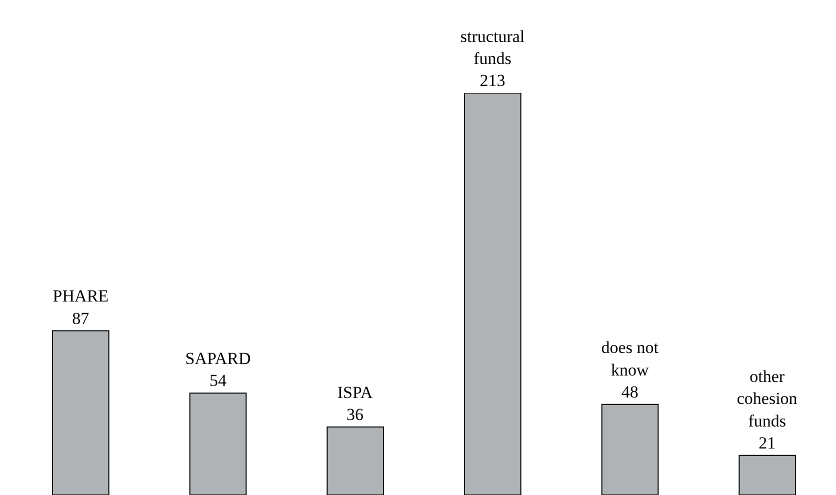 The image size is (836, 495). I want to click on x-tick-label: other cohesion funds, so click(767, 398).